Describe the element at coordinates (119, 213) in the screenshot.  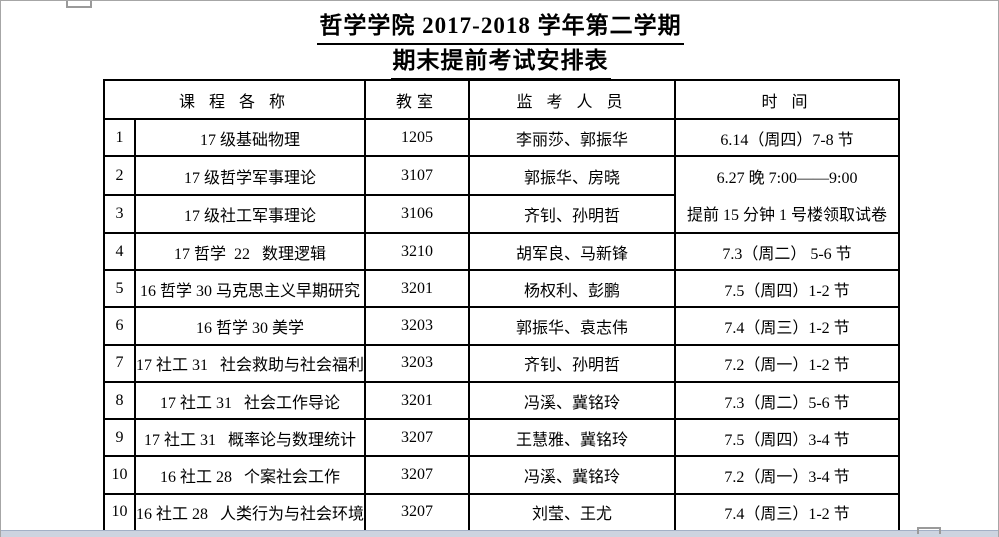
I see `row-number: 3` at that location.